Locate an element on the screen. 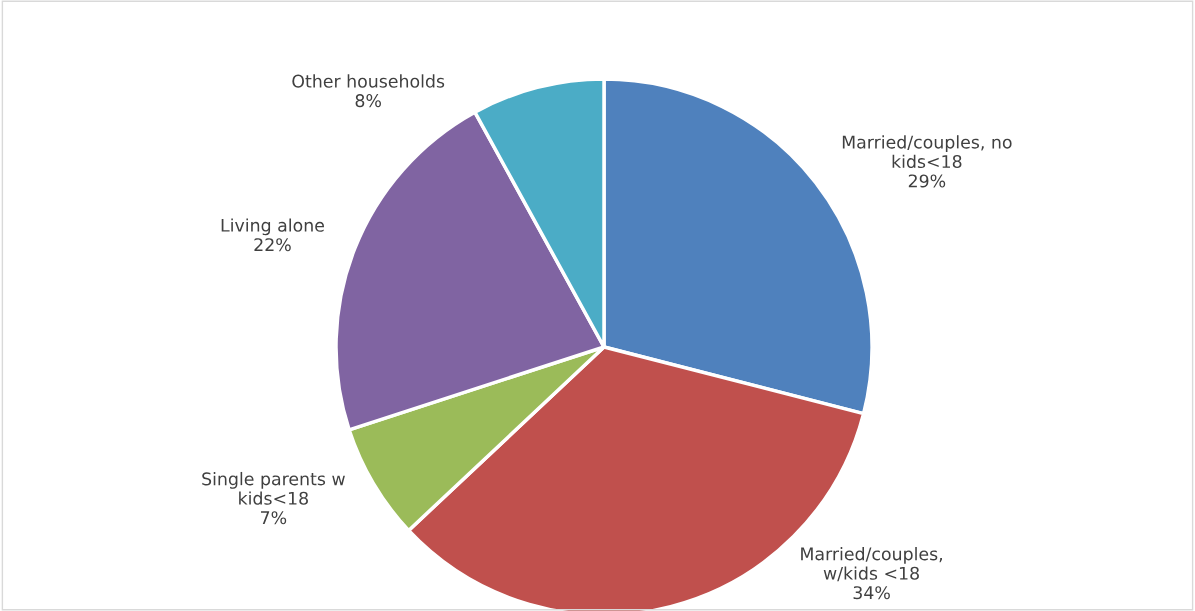 The height and width of the screenshot is (611, 1195). data-label: 7% is located at coordinates (274, 518).